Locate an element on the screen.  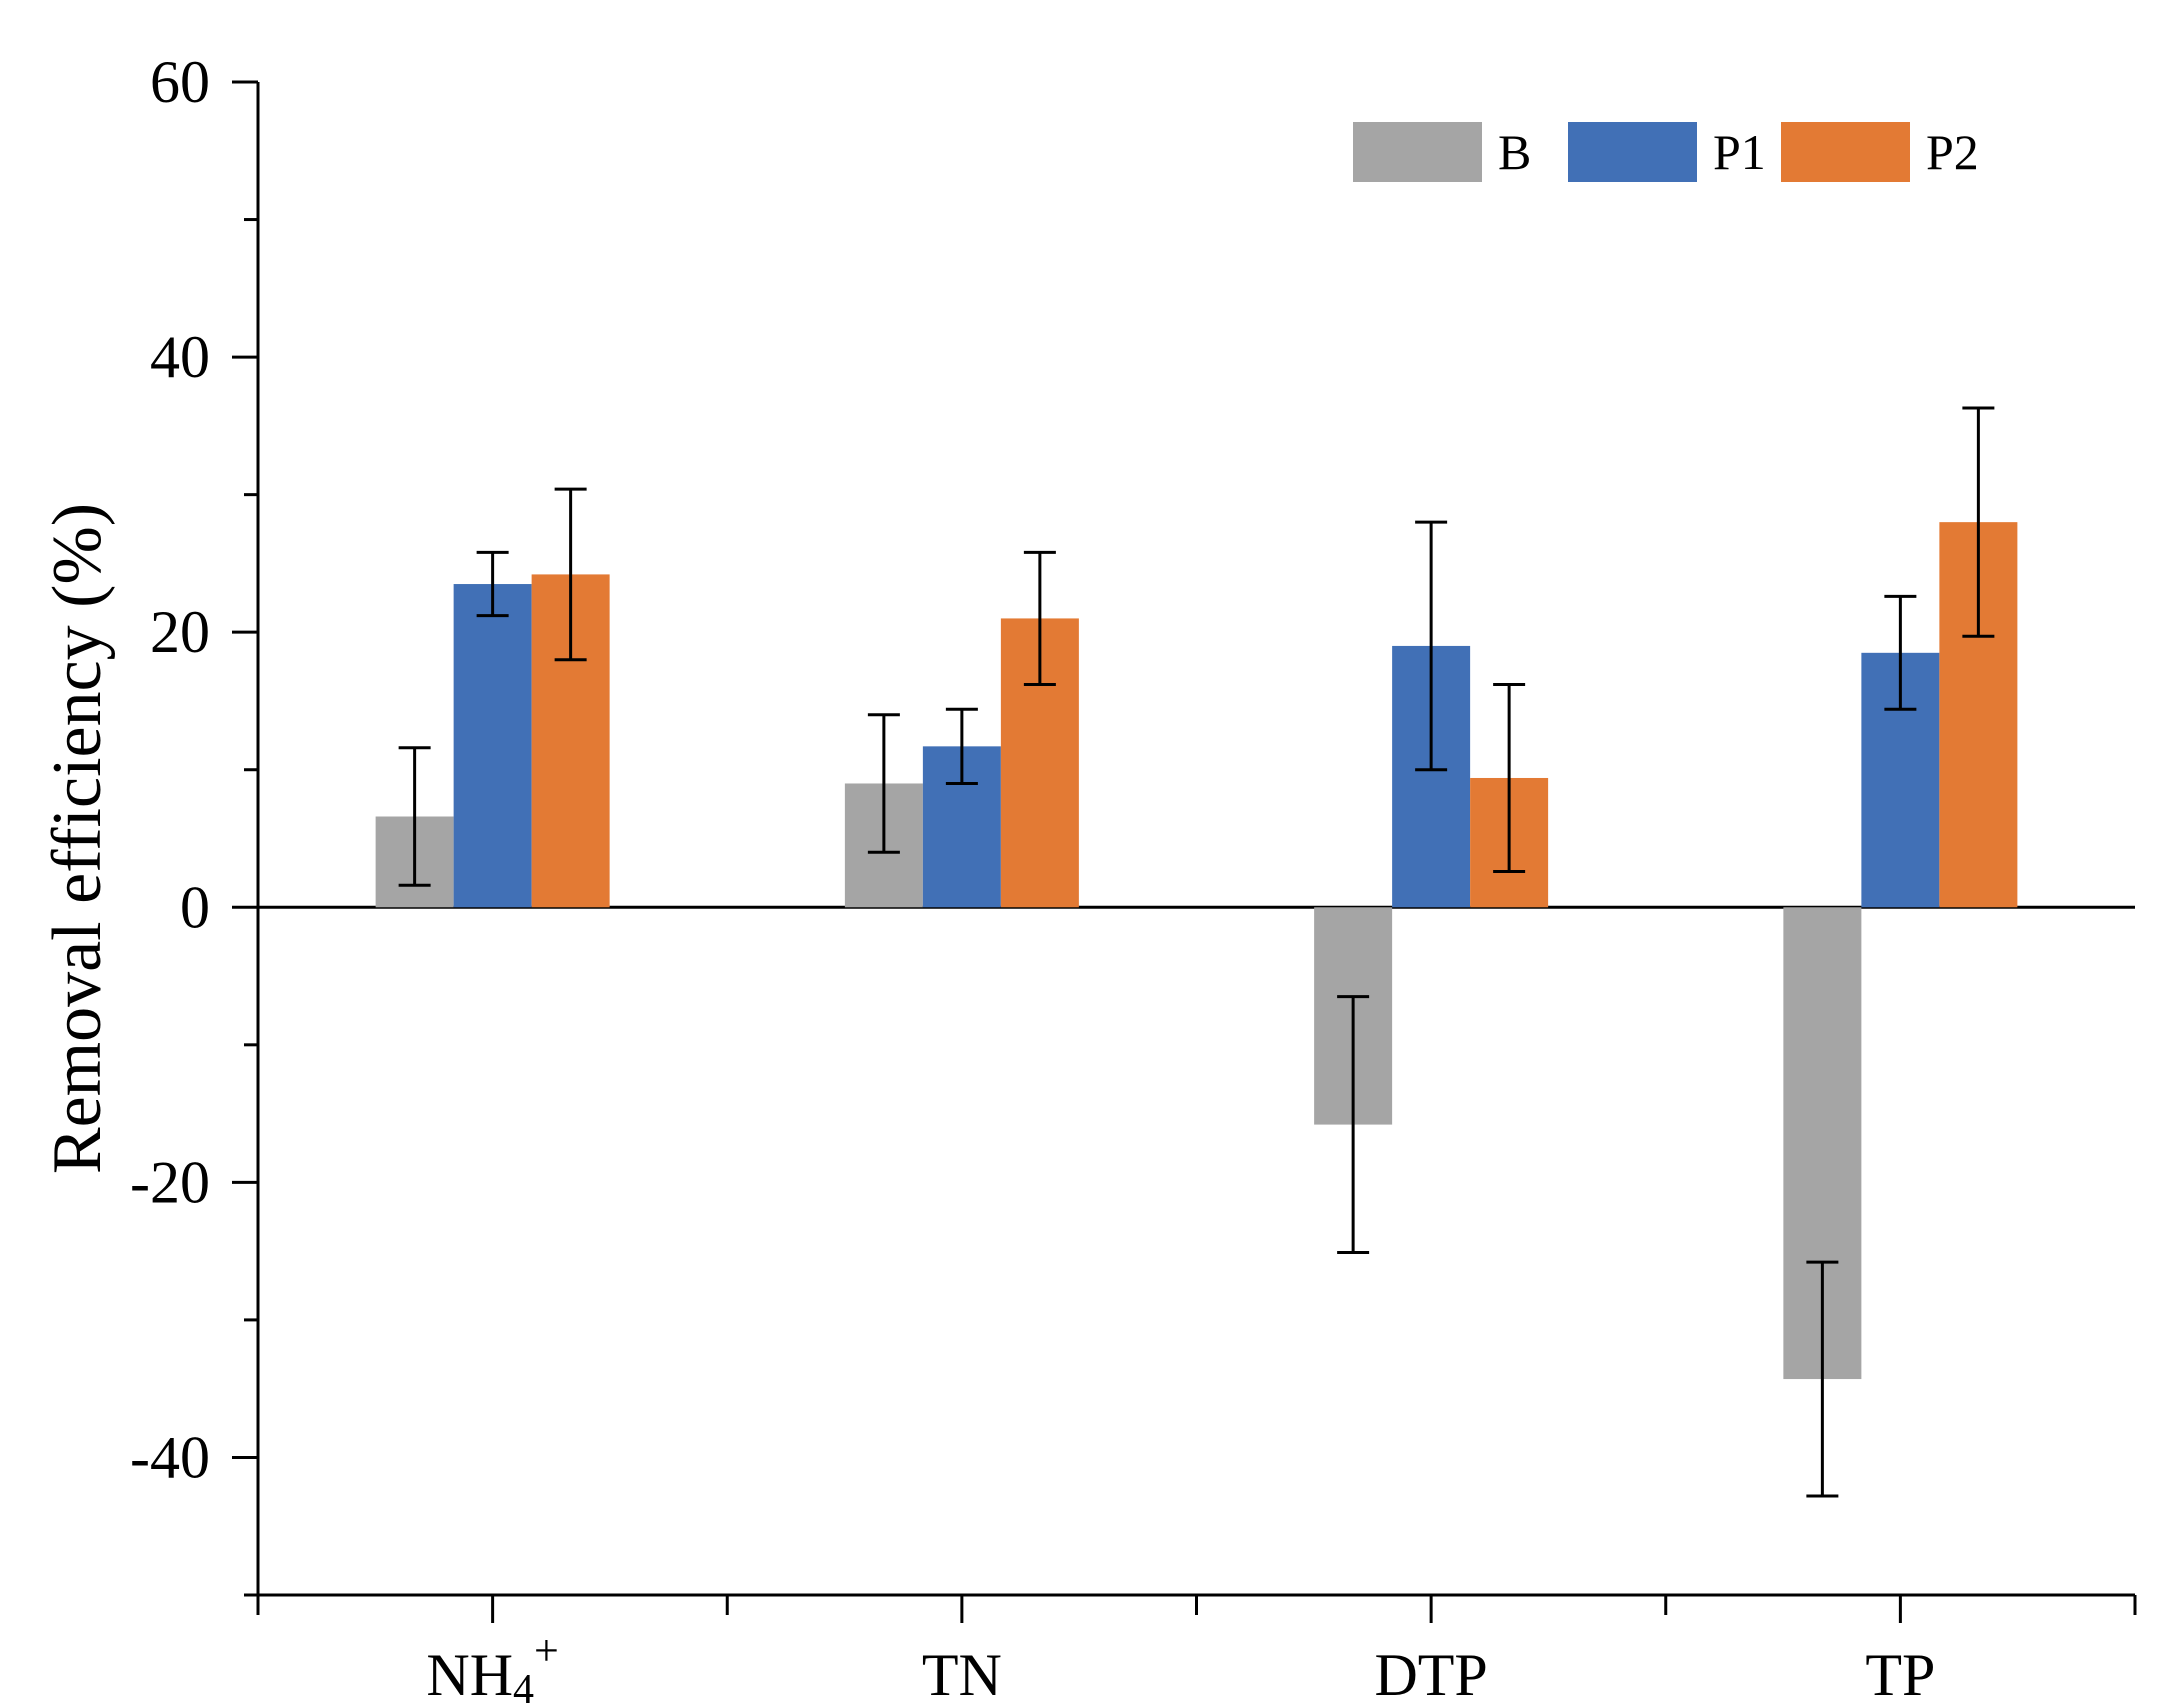
legend-swatch-b is located at coordinates (1417, 152).